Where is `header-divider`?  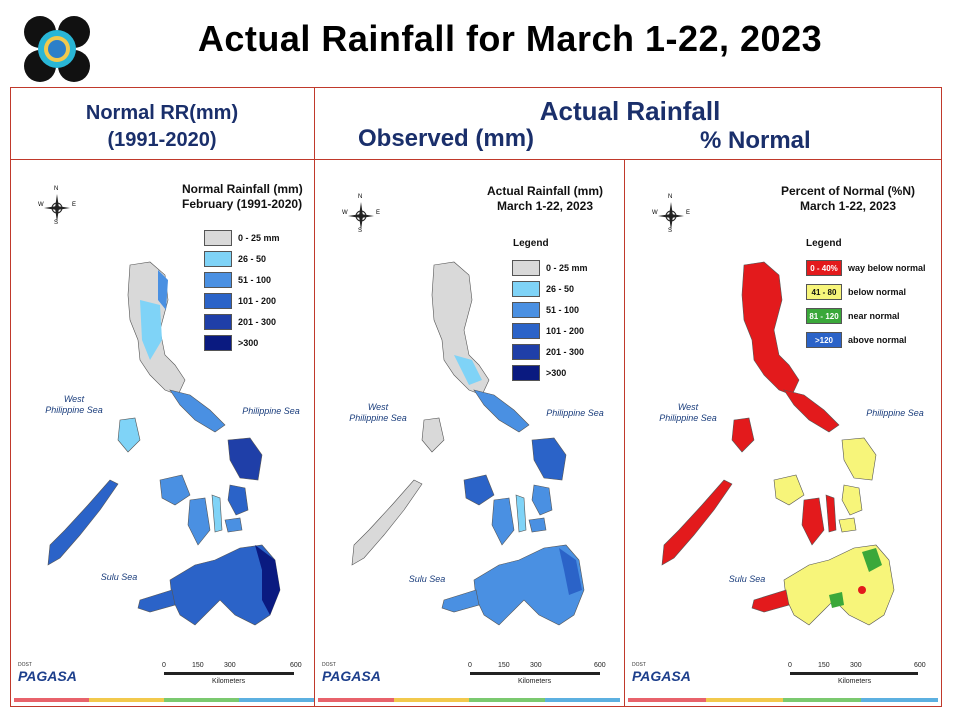 header-divider is located at coordinates (476, 159).